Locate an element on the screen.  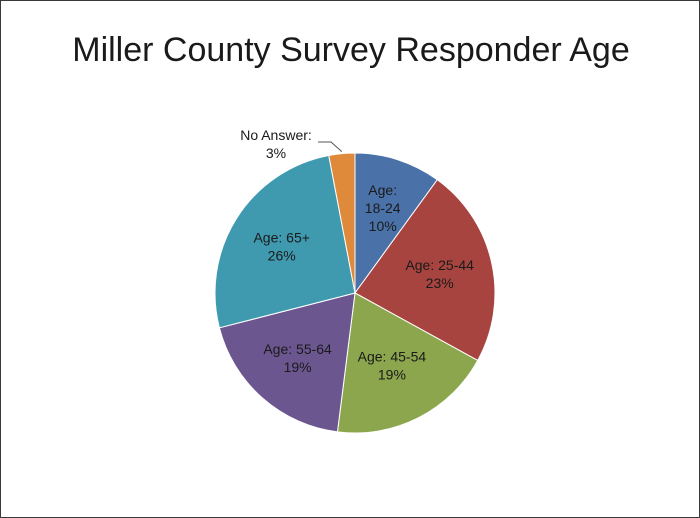
chart-title: Miller County Survey Responder Age is located at coordinates (351, 50).